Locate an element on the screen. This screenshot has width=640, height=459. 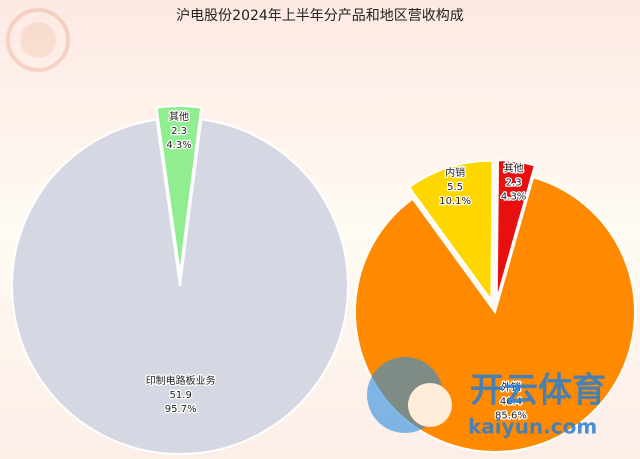
watermark-brand: 开云体育 is located at coordinates (538, 391).